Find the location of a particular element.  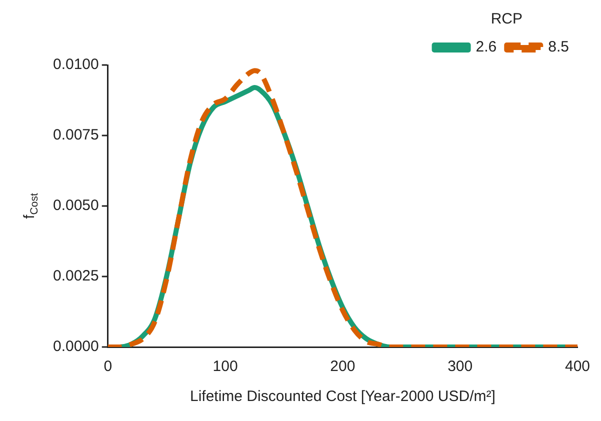

y-tick-label: 0.0000 is located at coordinates (75, 347).